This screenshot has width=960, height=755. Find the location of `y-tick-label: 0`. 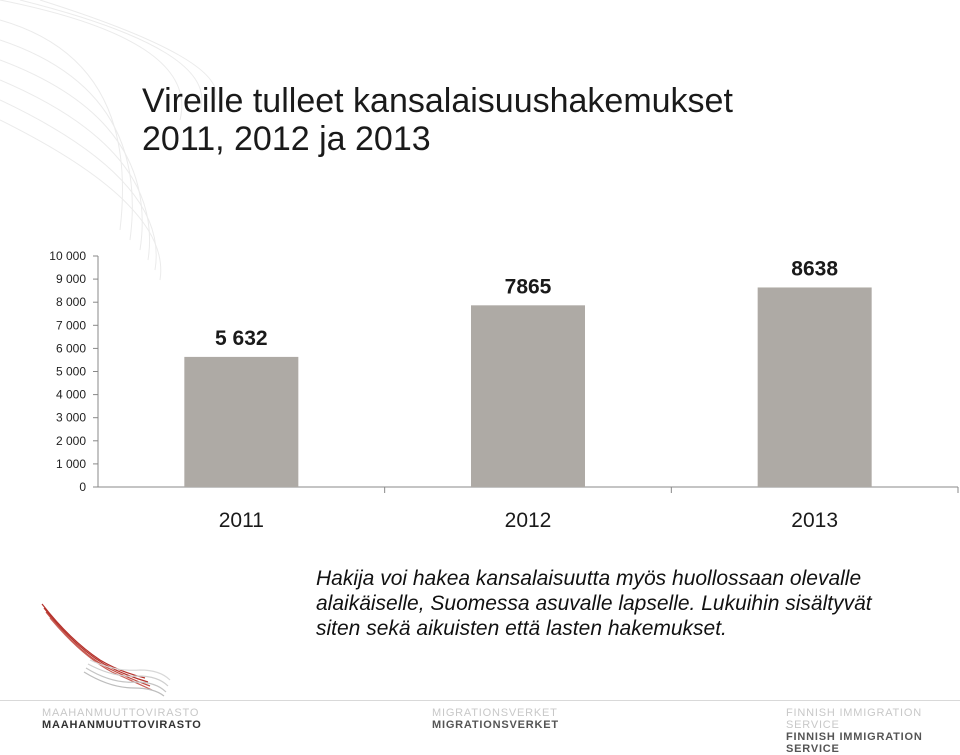

y-tick-label: 0 is located at coordinates (82, 487).